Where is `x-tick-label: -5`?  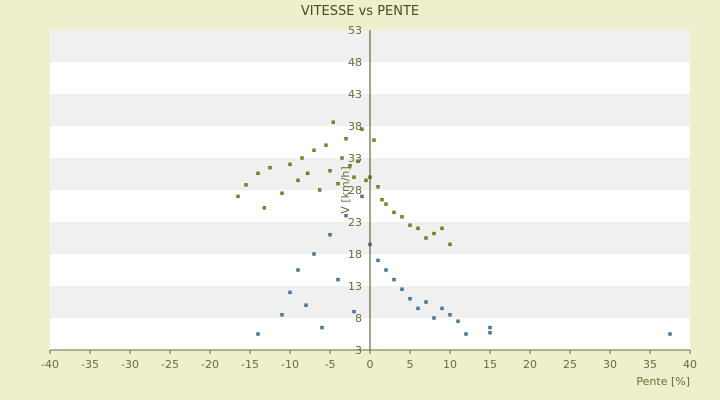
x-tick-label: -5 is located at coordinates (330, 364).